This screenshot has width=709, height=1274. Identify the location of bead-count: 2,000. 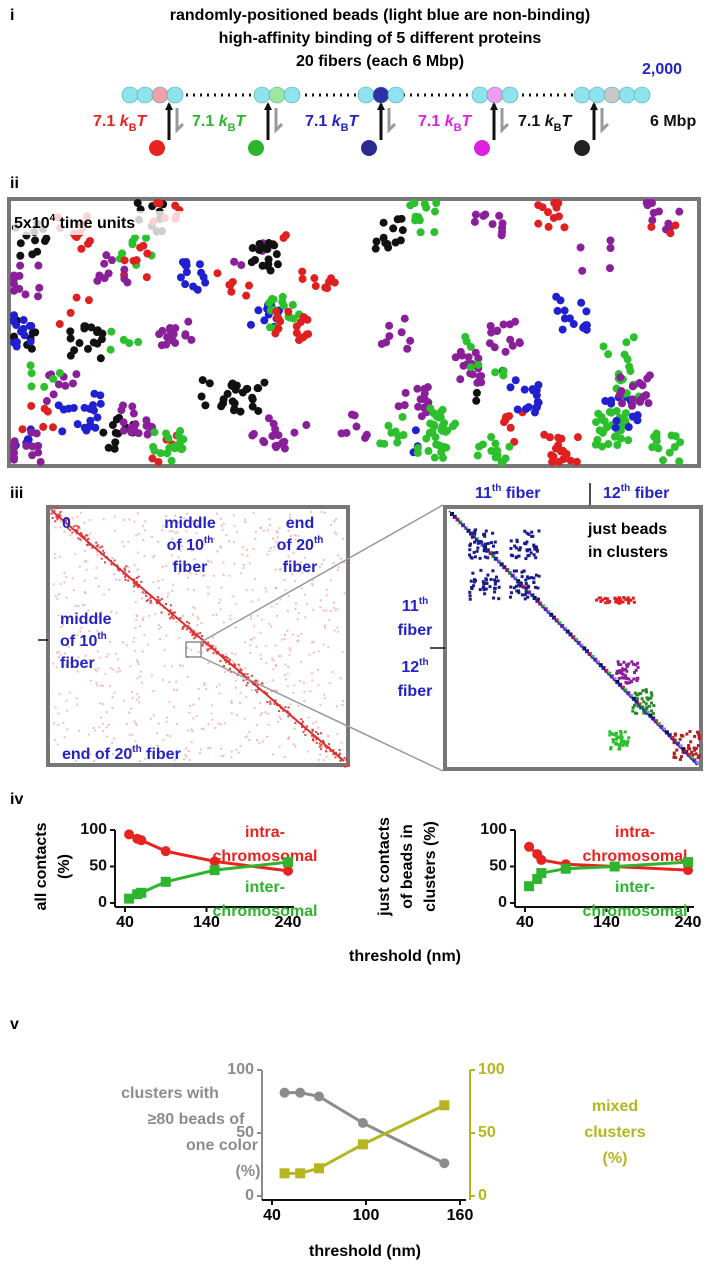
(662, 69).